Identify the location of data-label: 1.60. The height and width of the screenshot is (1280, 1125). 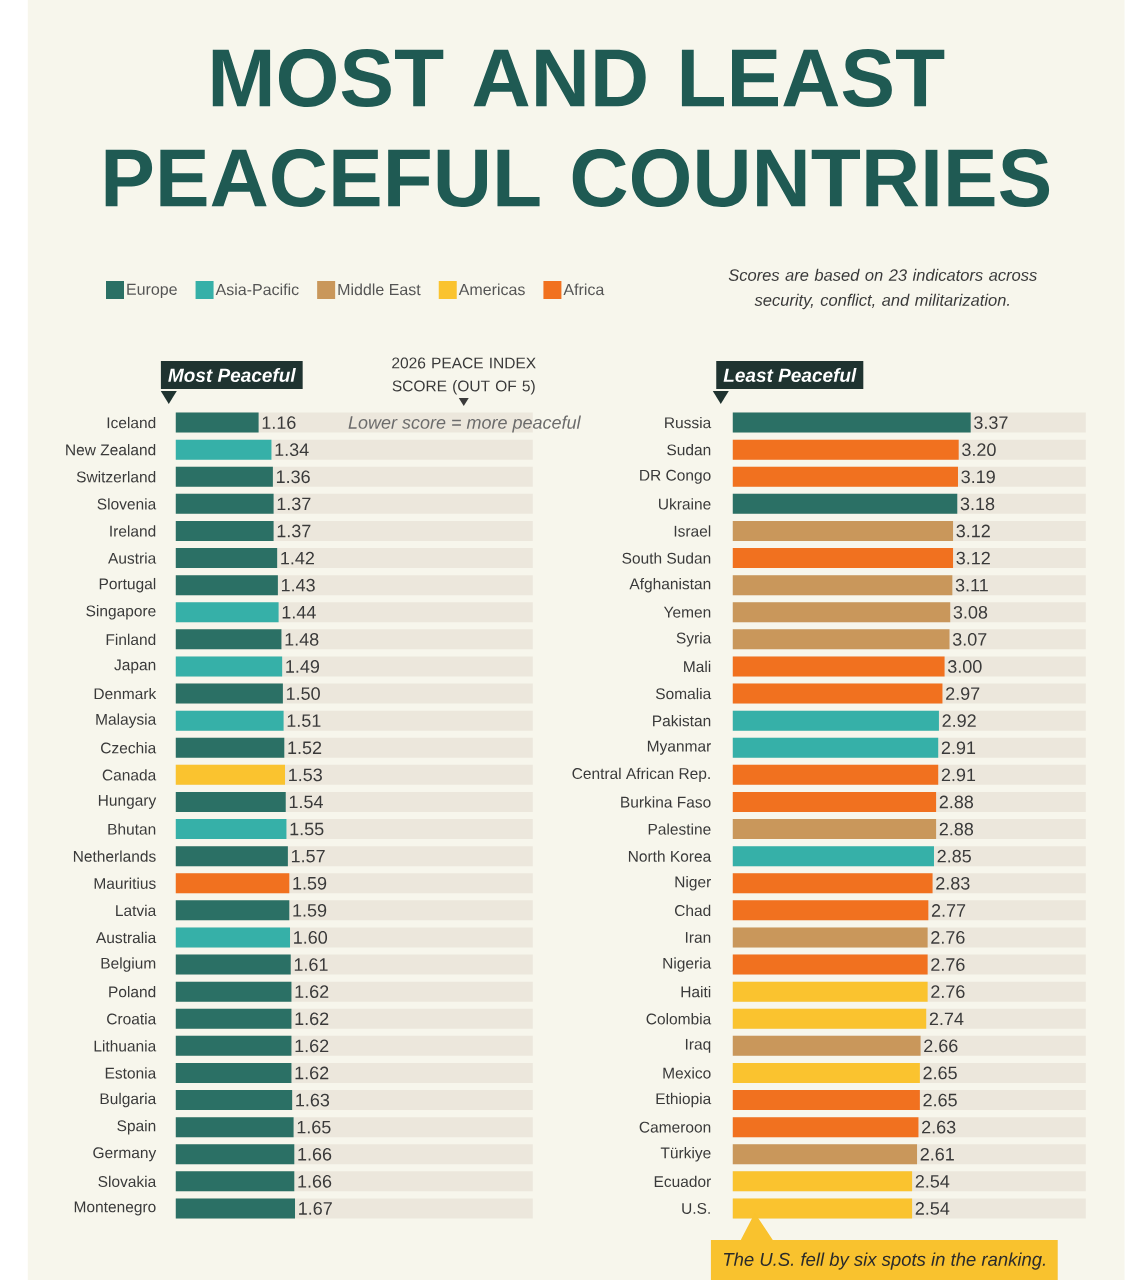
(311, 937).